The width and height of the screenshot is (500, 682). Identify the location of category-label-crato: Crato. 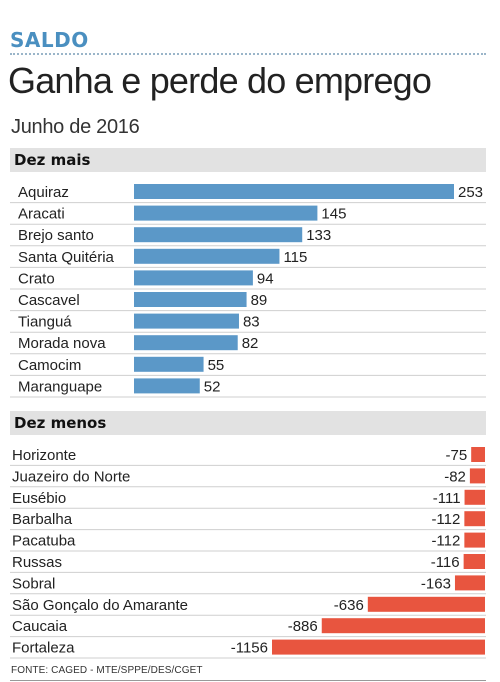
(36, 278).